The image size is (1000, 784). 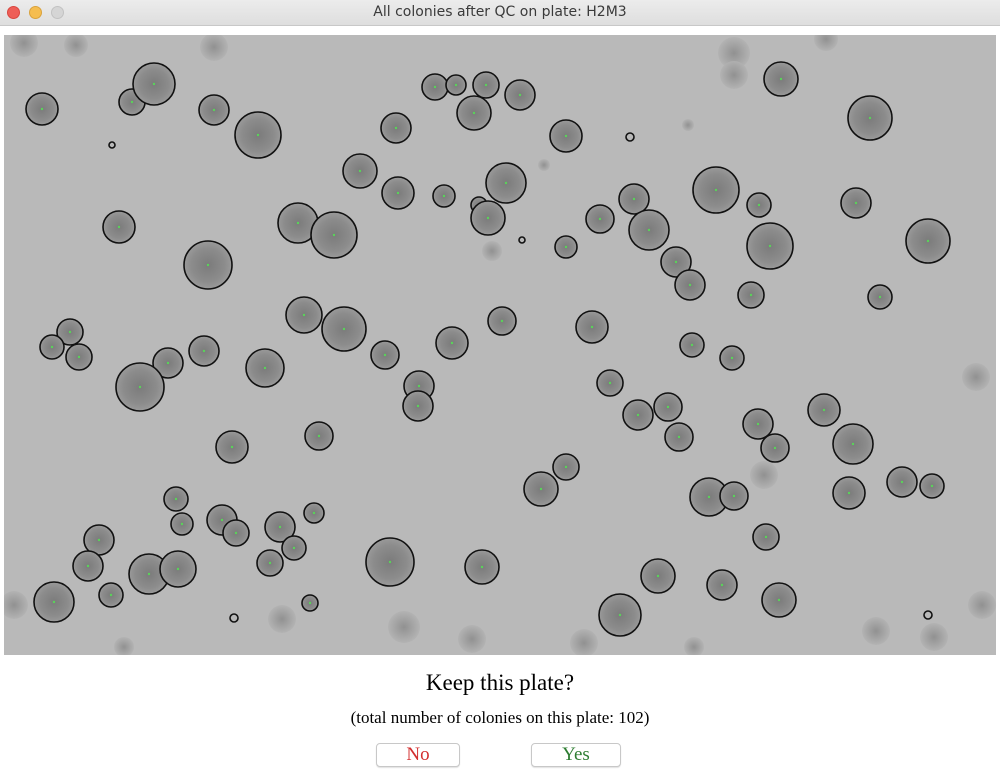 I want to click on close-window-button, so click(x=13, y=12).